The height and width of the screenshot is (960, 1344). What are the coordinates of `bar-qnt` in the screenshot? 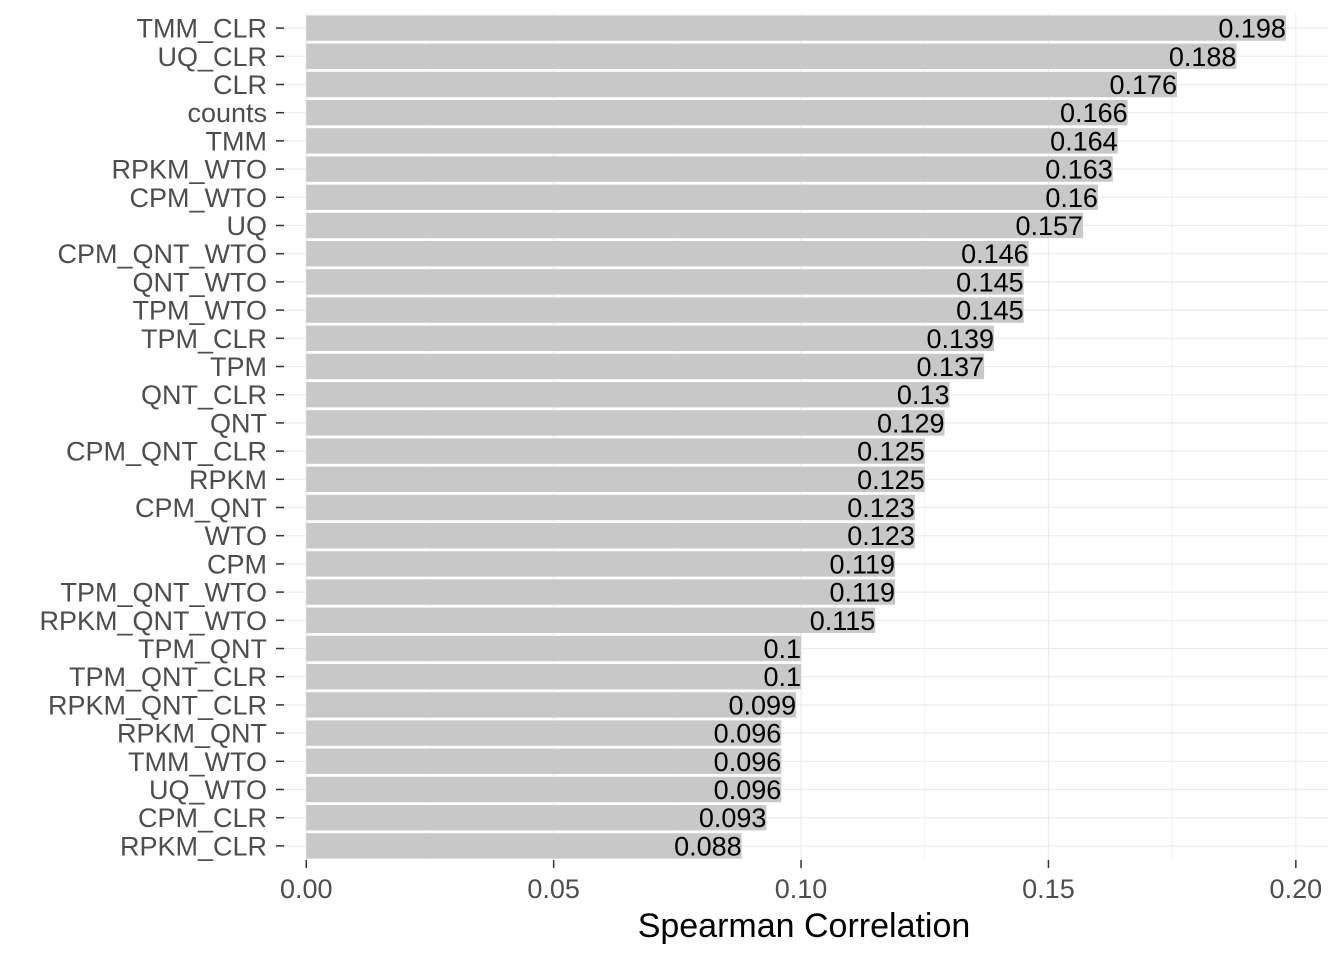 It's located at (625, 423).